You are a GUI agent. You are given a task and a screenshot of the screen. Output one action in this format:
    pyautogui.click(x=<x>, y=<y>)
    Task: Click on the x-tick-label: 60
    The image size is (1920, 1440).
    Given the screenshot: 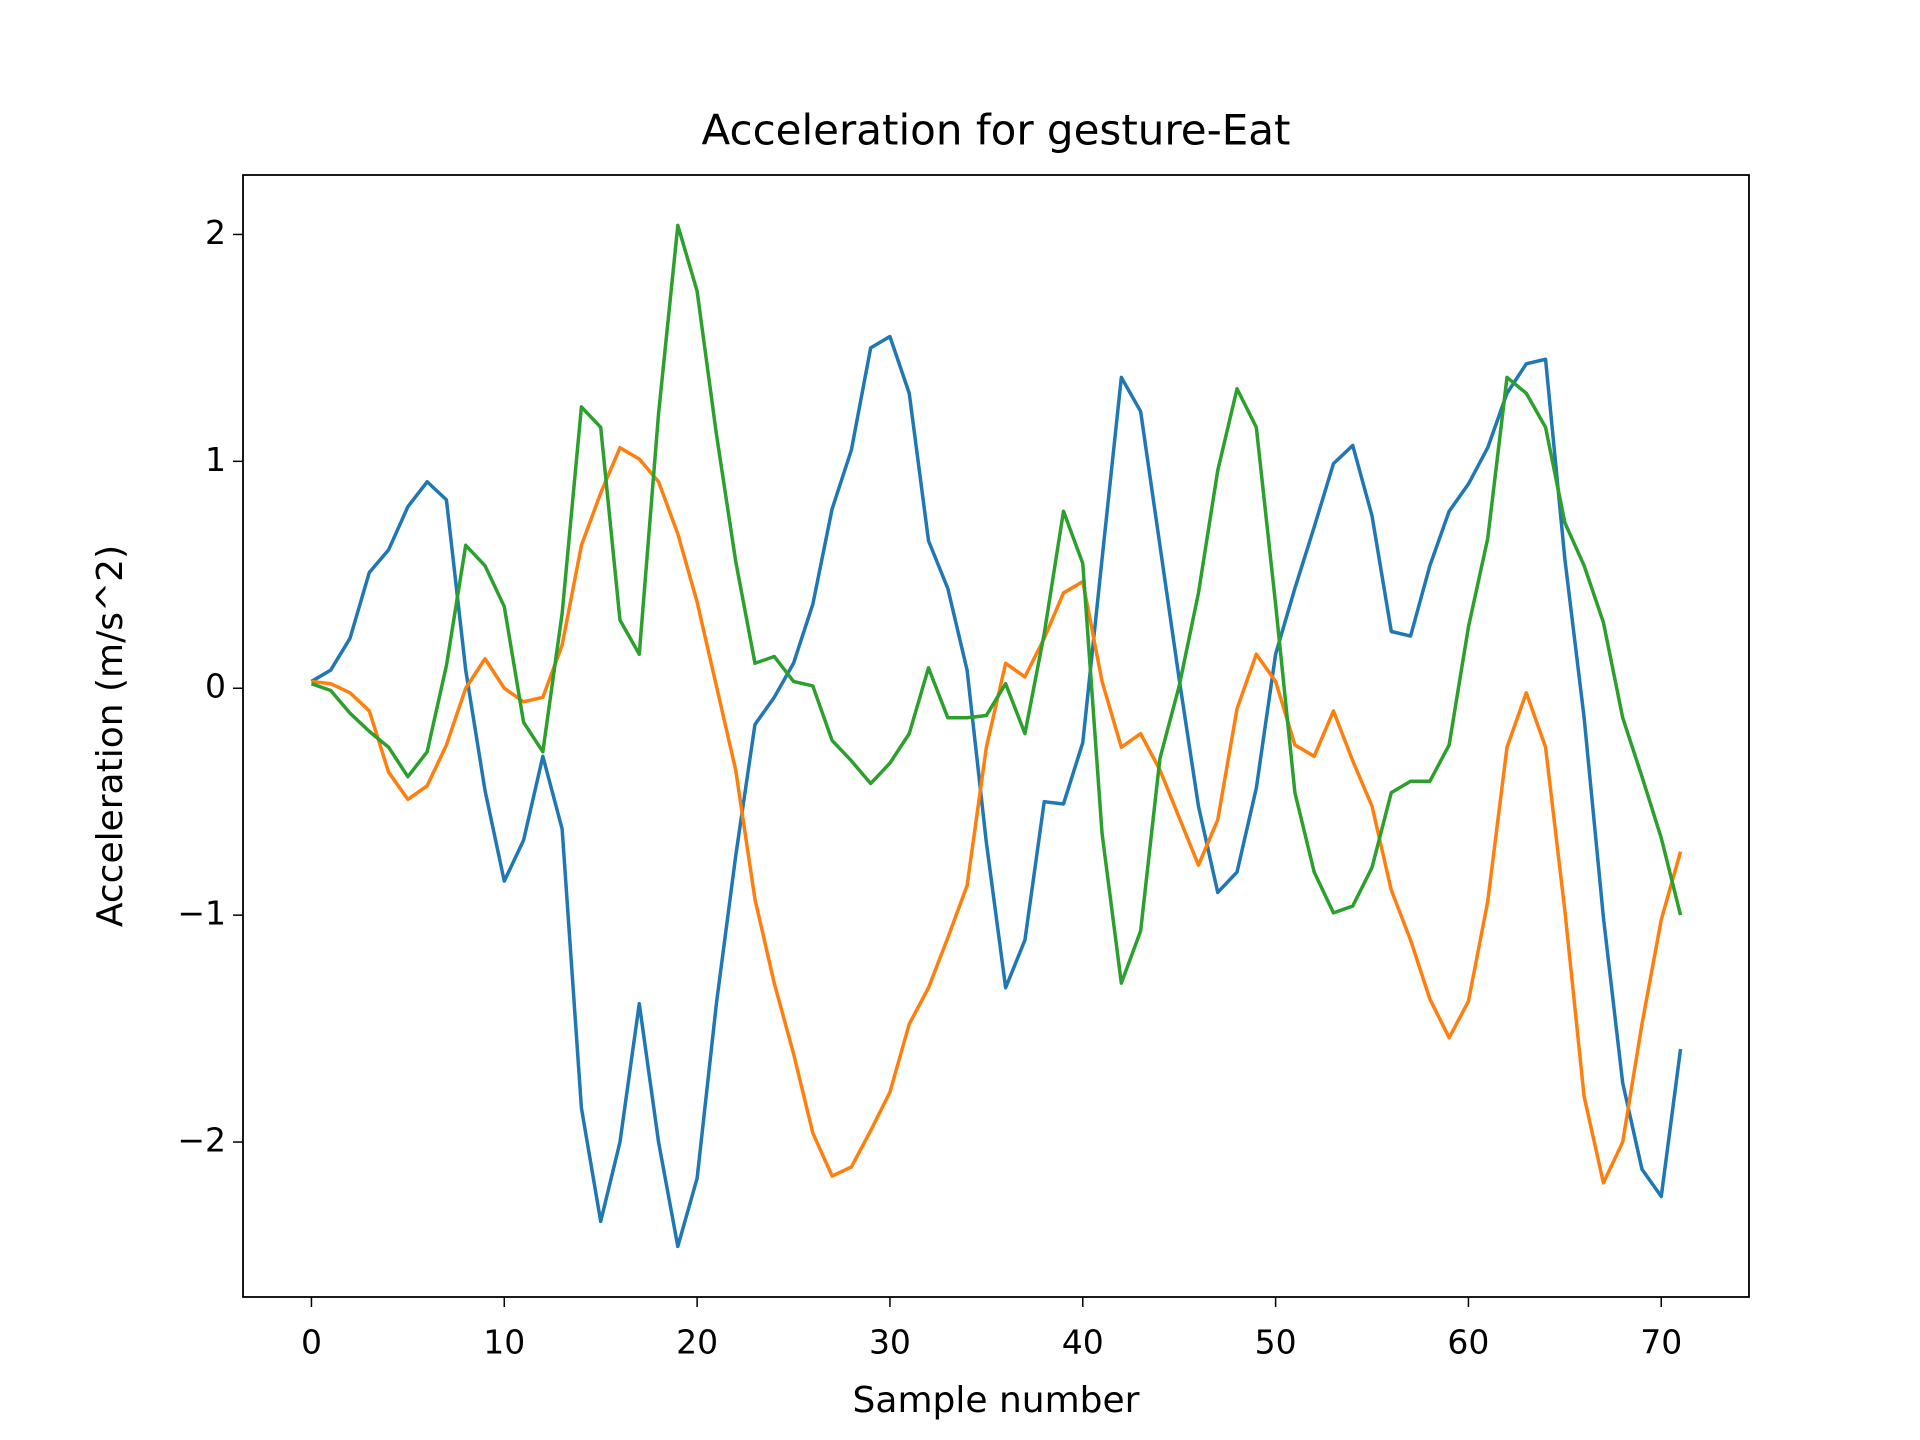 What is the action you would take?
    pyautogui.click(x=1468, y=1342)
    